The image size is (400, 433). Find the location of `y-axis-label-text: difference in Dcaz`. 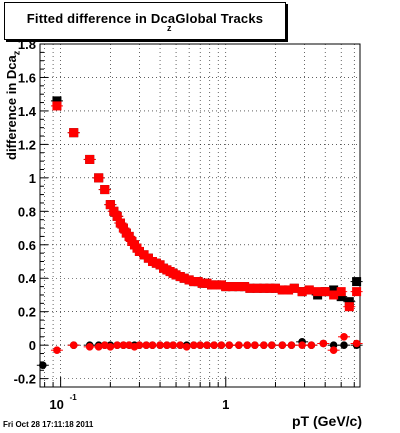

y-axis-label-text: difference in Dcaz is located at coordinates (13, 105).